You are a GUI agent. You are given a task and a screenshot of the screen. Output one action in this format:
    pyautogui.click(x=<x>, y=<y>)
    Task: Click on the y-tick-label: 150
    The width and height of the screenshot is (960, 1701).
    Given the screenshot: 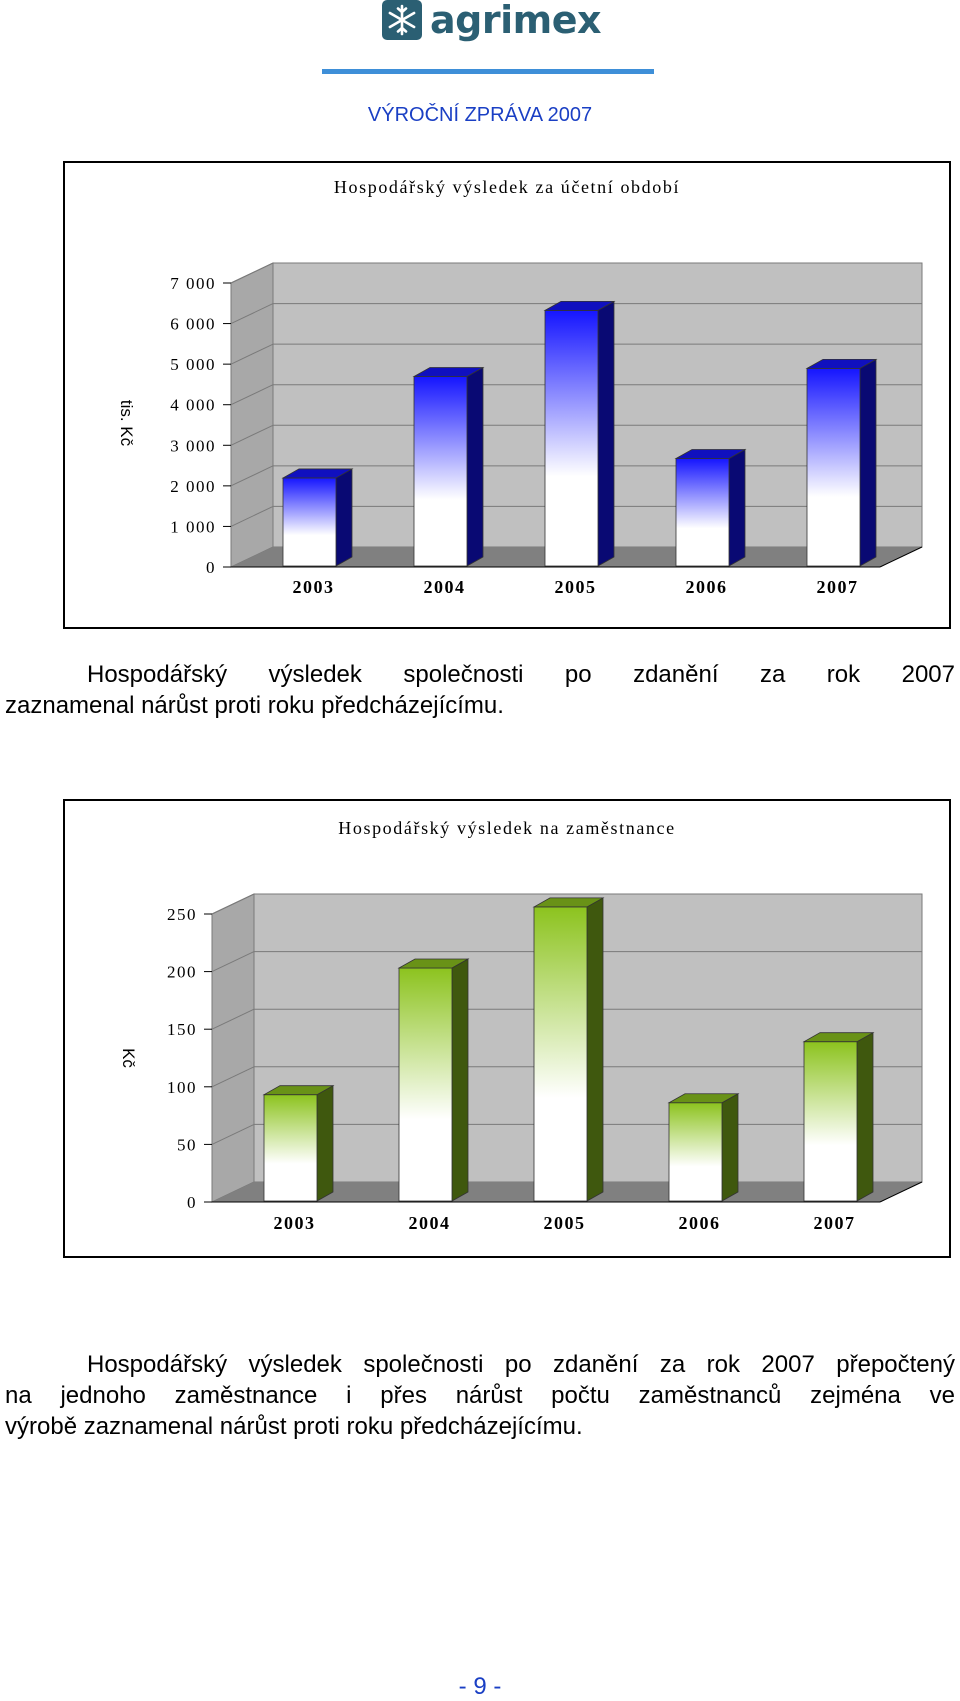 What is the action you would take?
    pyautogui.click(x=182, y=1029)
    